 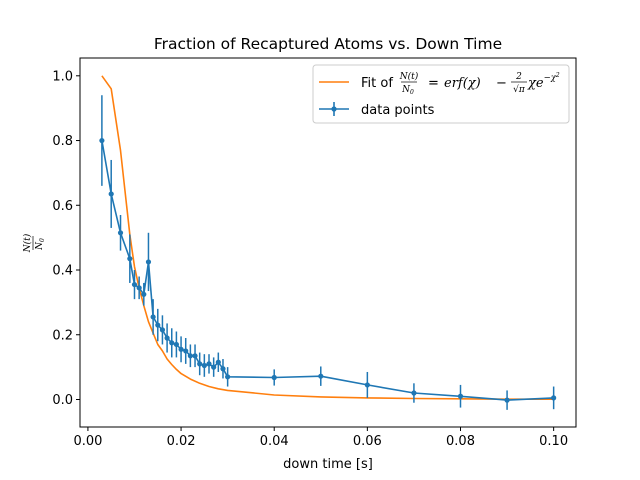 I want to click on legend-fit-equals: =, so click(x=433, y=83).